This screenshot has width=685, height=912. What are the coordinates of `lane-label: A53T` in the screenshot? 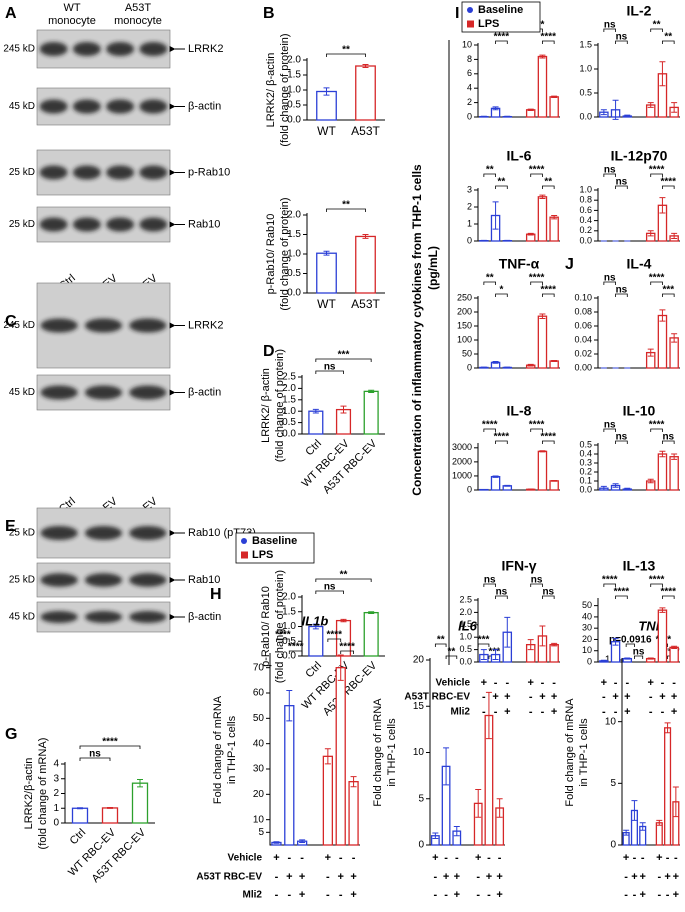 It's located at (138, 8).